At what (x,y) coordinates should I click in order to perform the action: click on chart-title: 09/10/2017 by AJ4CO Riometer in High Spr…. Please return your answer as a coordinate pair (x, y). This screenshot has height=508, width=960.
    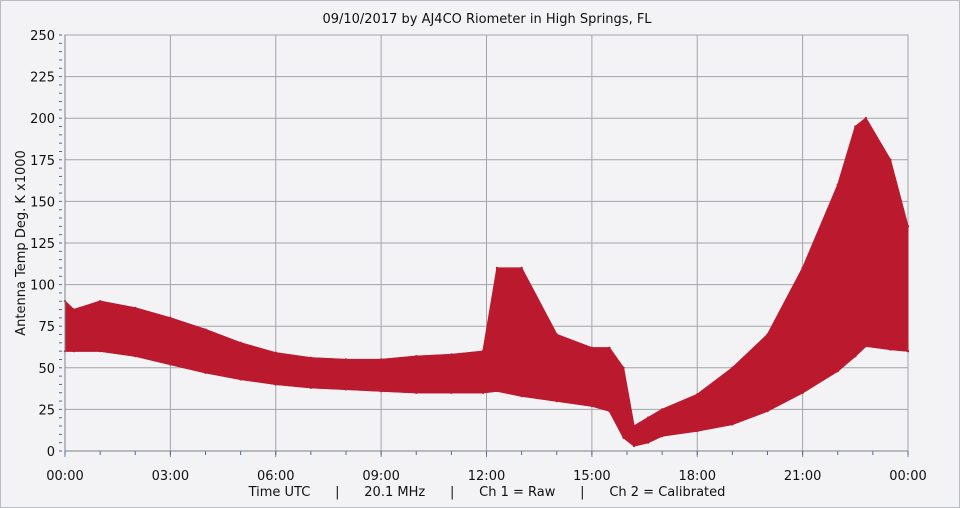
    Looking at the image, I should click on (487, 19).